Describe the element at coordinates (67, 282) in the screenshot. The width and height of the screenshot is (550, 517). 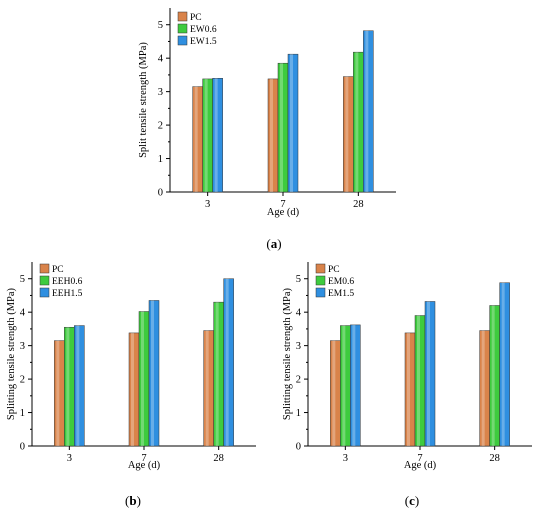
I see `legend-label: EEH0.6` at that location.